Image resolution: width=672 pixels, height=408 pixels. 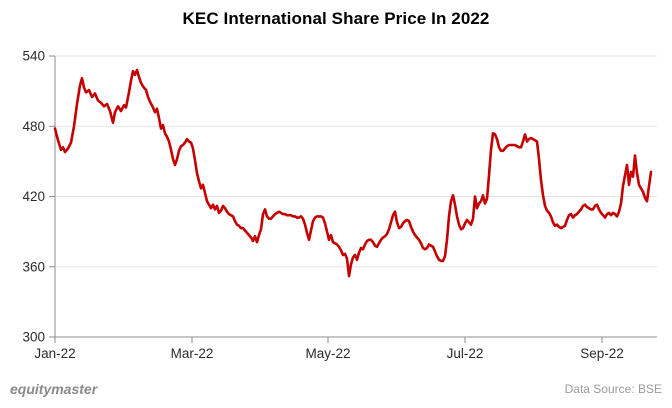 I want to click on y-tick-label: 420, so click(x=33, y=196).